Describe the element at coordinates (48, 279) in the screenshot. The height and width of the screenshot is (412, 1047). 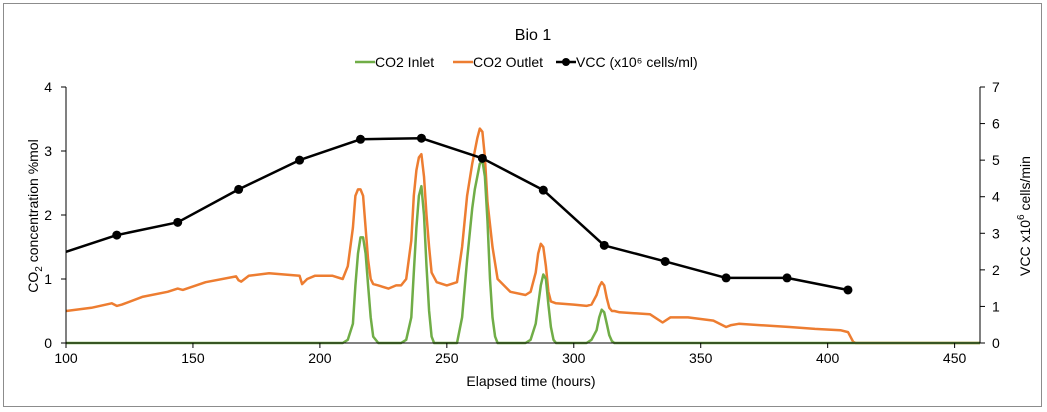
I see `y-left-tick-label: 1` at that location.